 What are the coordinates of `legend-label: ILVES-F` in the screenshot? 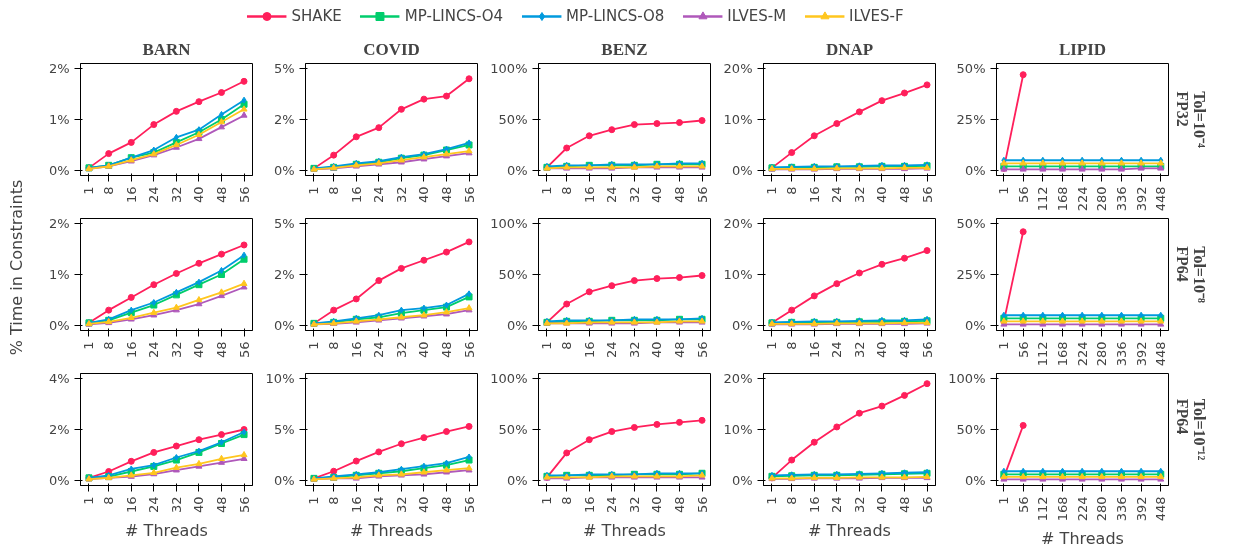 It's located at (876, 16).